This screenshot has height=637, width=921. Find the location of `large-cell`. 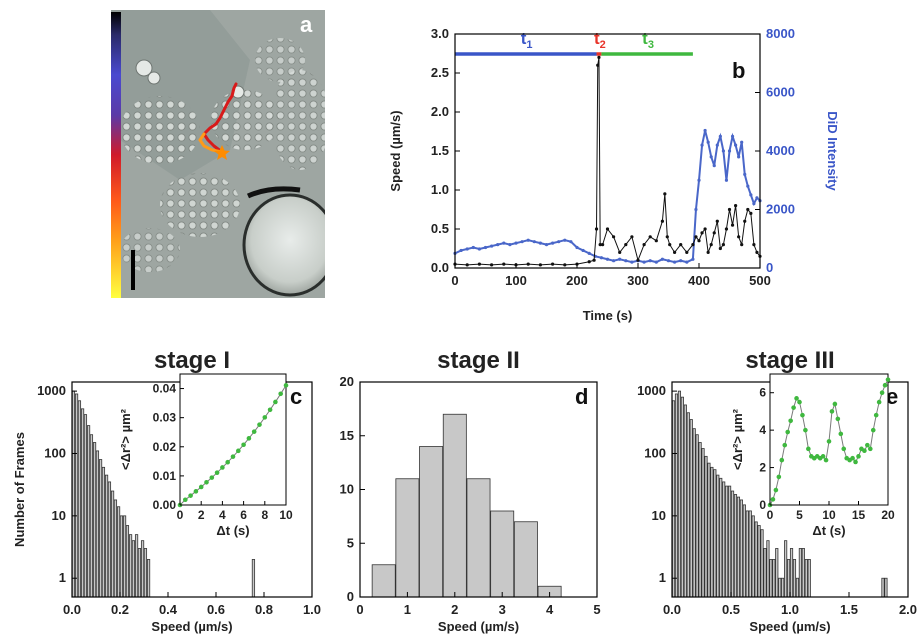

large-cell is located at coordinates (283, 245).